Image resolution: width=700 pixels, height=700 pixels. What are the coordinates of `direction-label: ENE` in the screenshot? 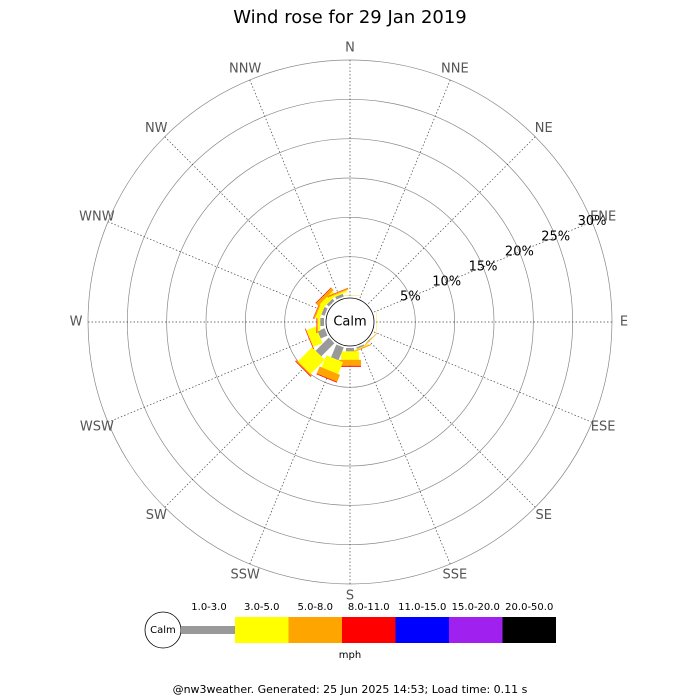 It's located at (603, 217).